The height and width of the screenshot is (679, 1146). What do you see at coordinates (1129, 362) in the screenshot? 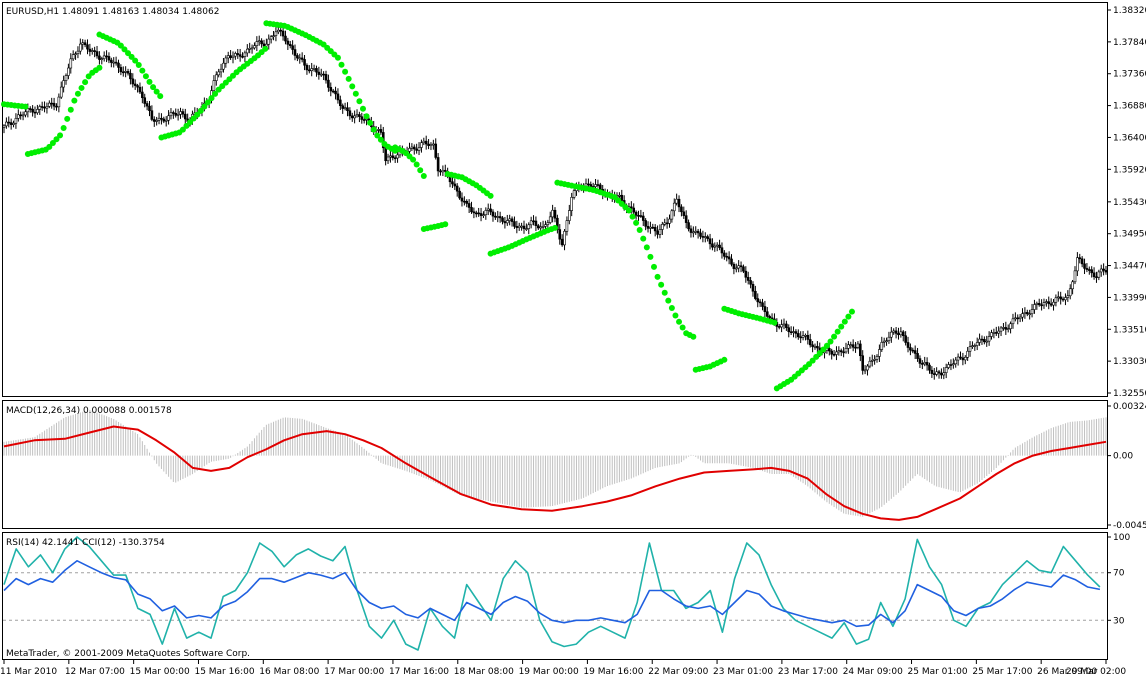
I see `price-y-tick-label: 1.33030` at bounding box center [1129, 362].